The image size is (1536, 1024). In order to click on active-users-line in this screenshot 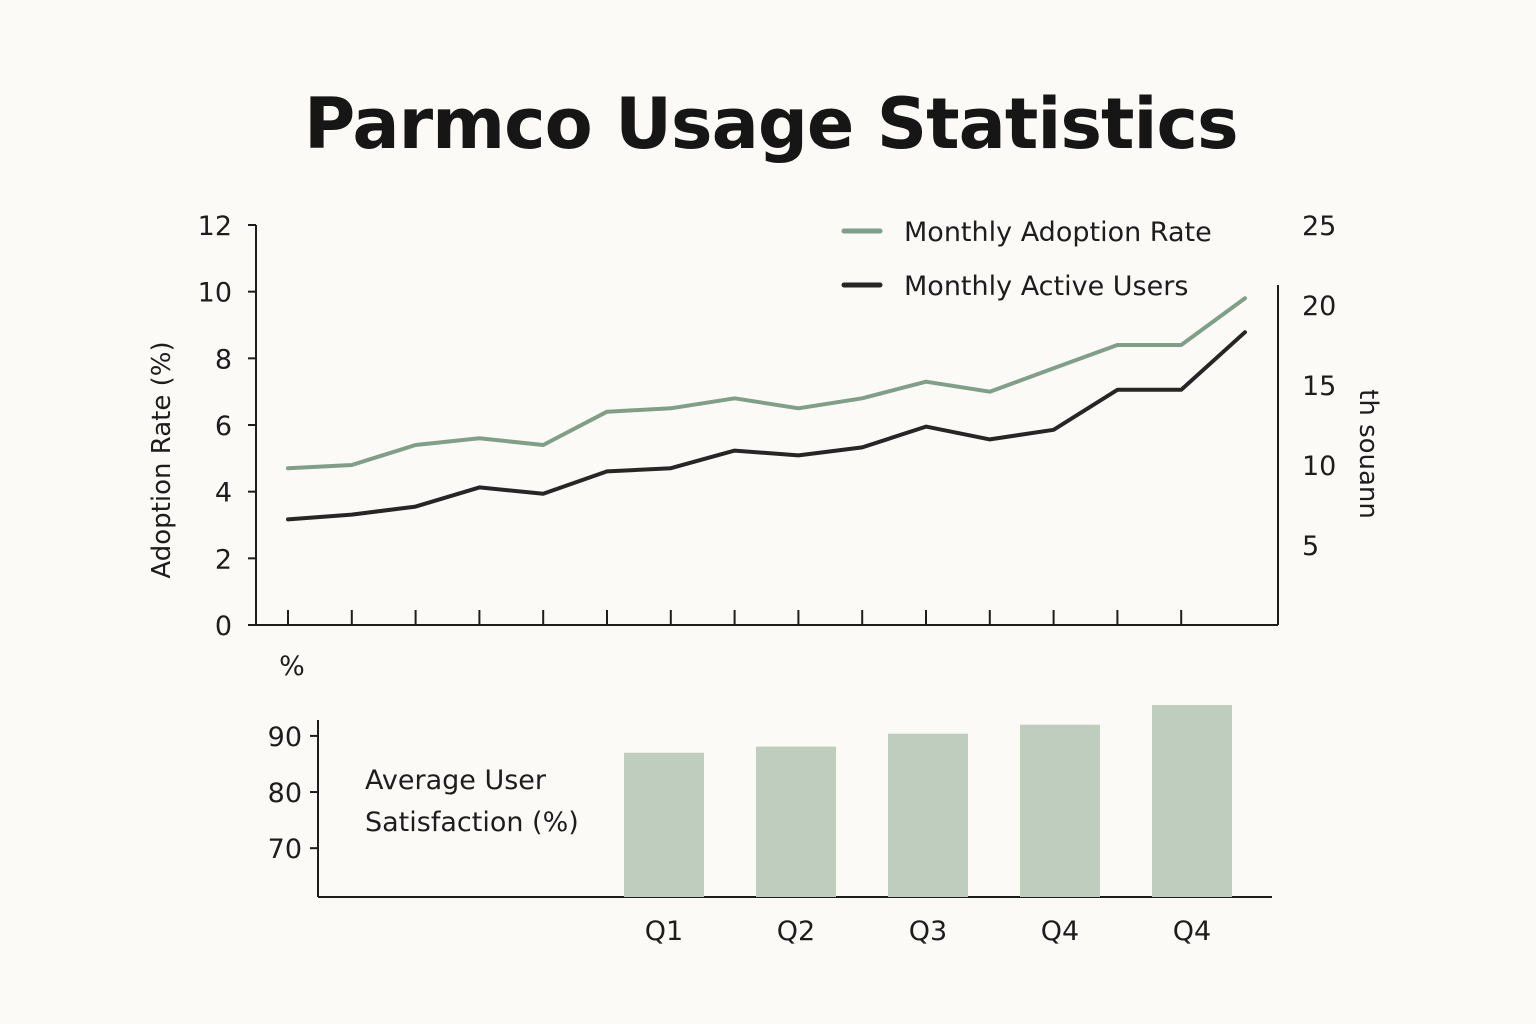, I will do `click(766, 426)`.